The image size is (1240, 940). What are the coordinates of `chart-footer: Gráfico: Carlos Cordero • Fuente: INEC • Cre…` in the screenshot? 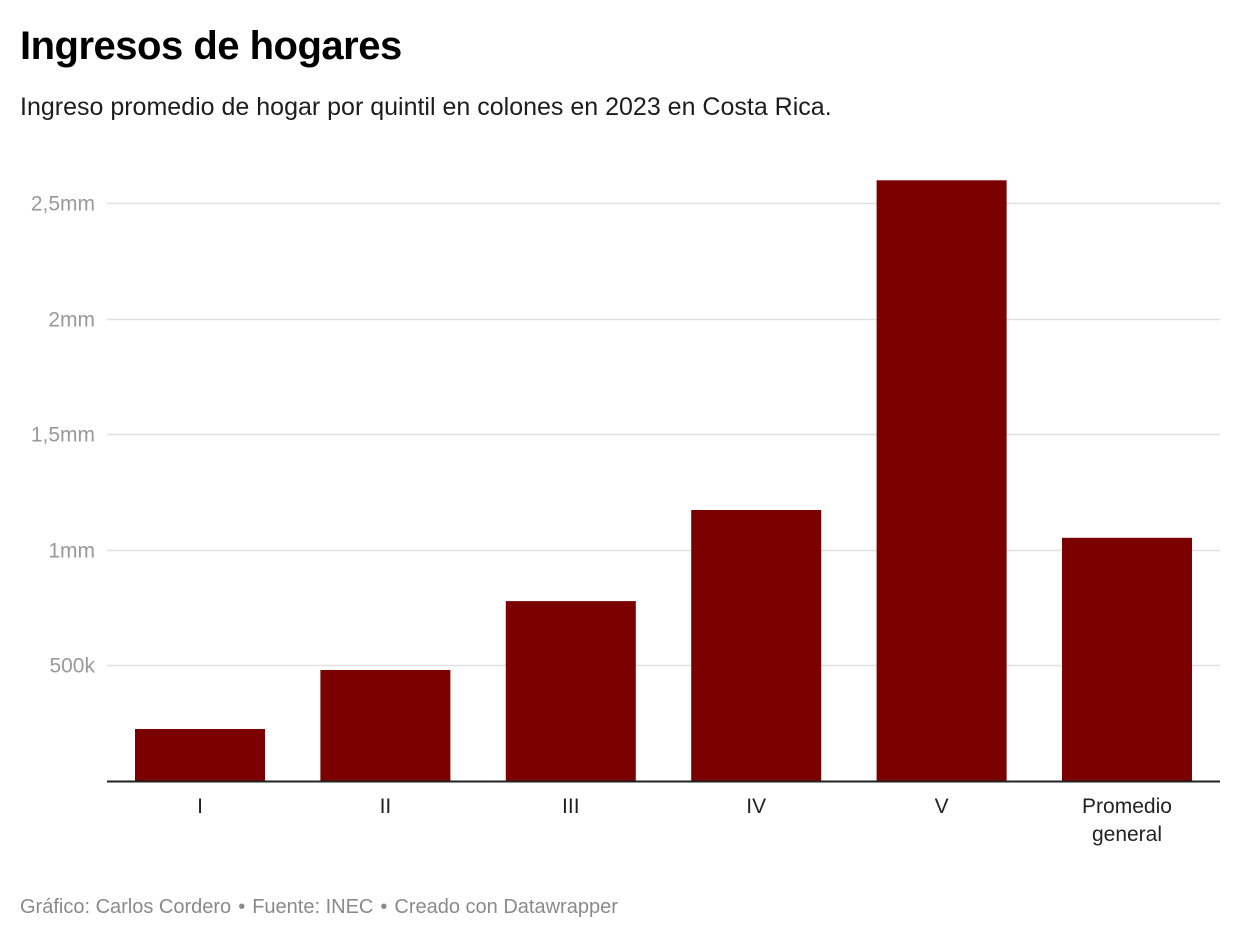 It's located at (319, 907).